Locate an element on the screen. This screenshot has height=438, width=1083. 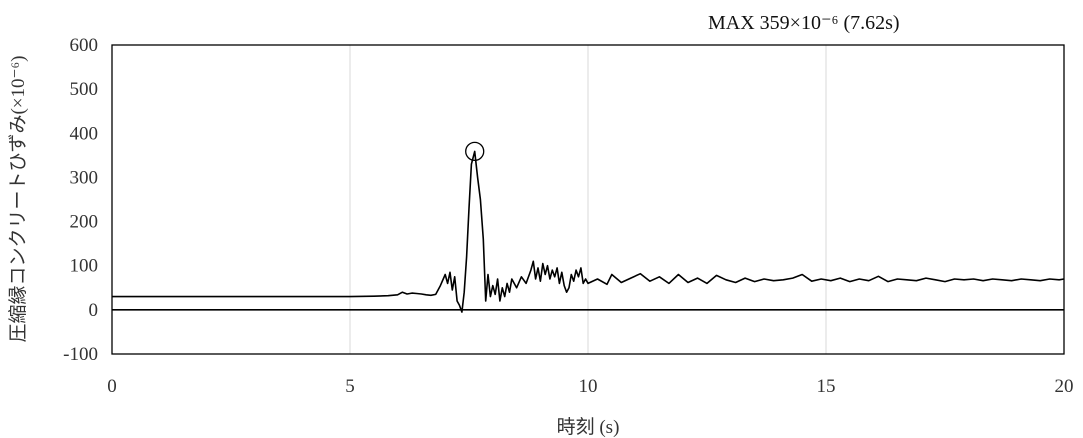
x-tick-label: 15 is located at coordinates (826, 386).